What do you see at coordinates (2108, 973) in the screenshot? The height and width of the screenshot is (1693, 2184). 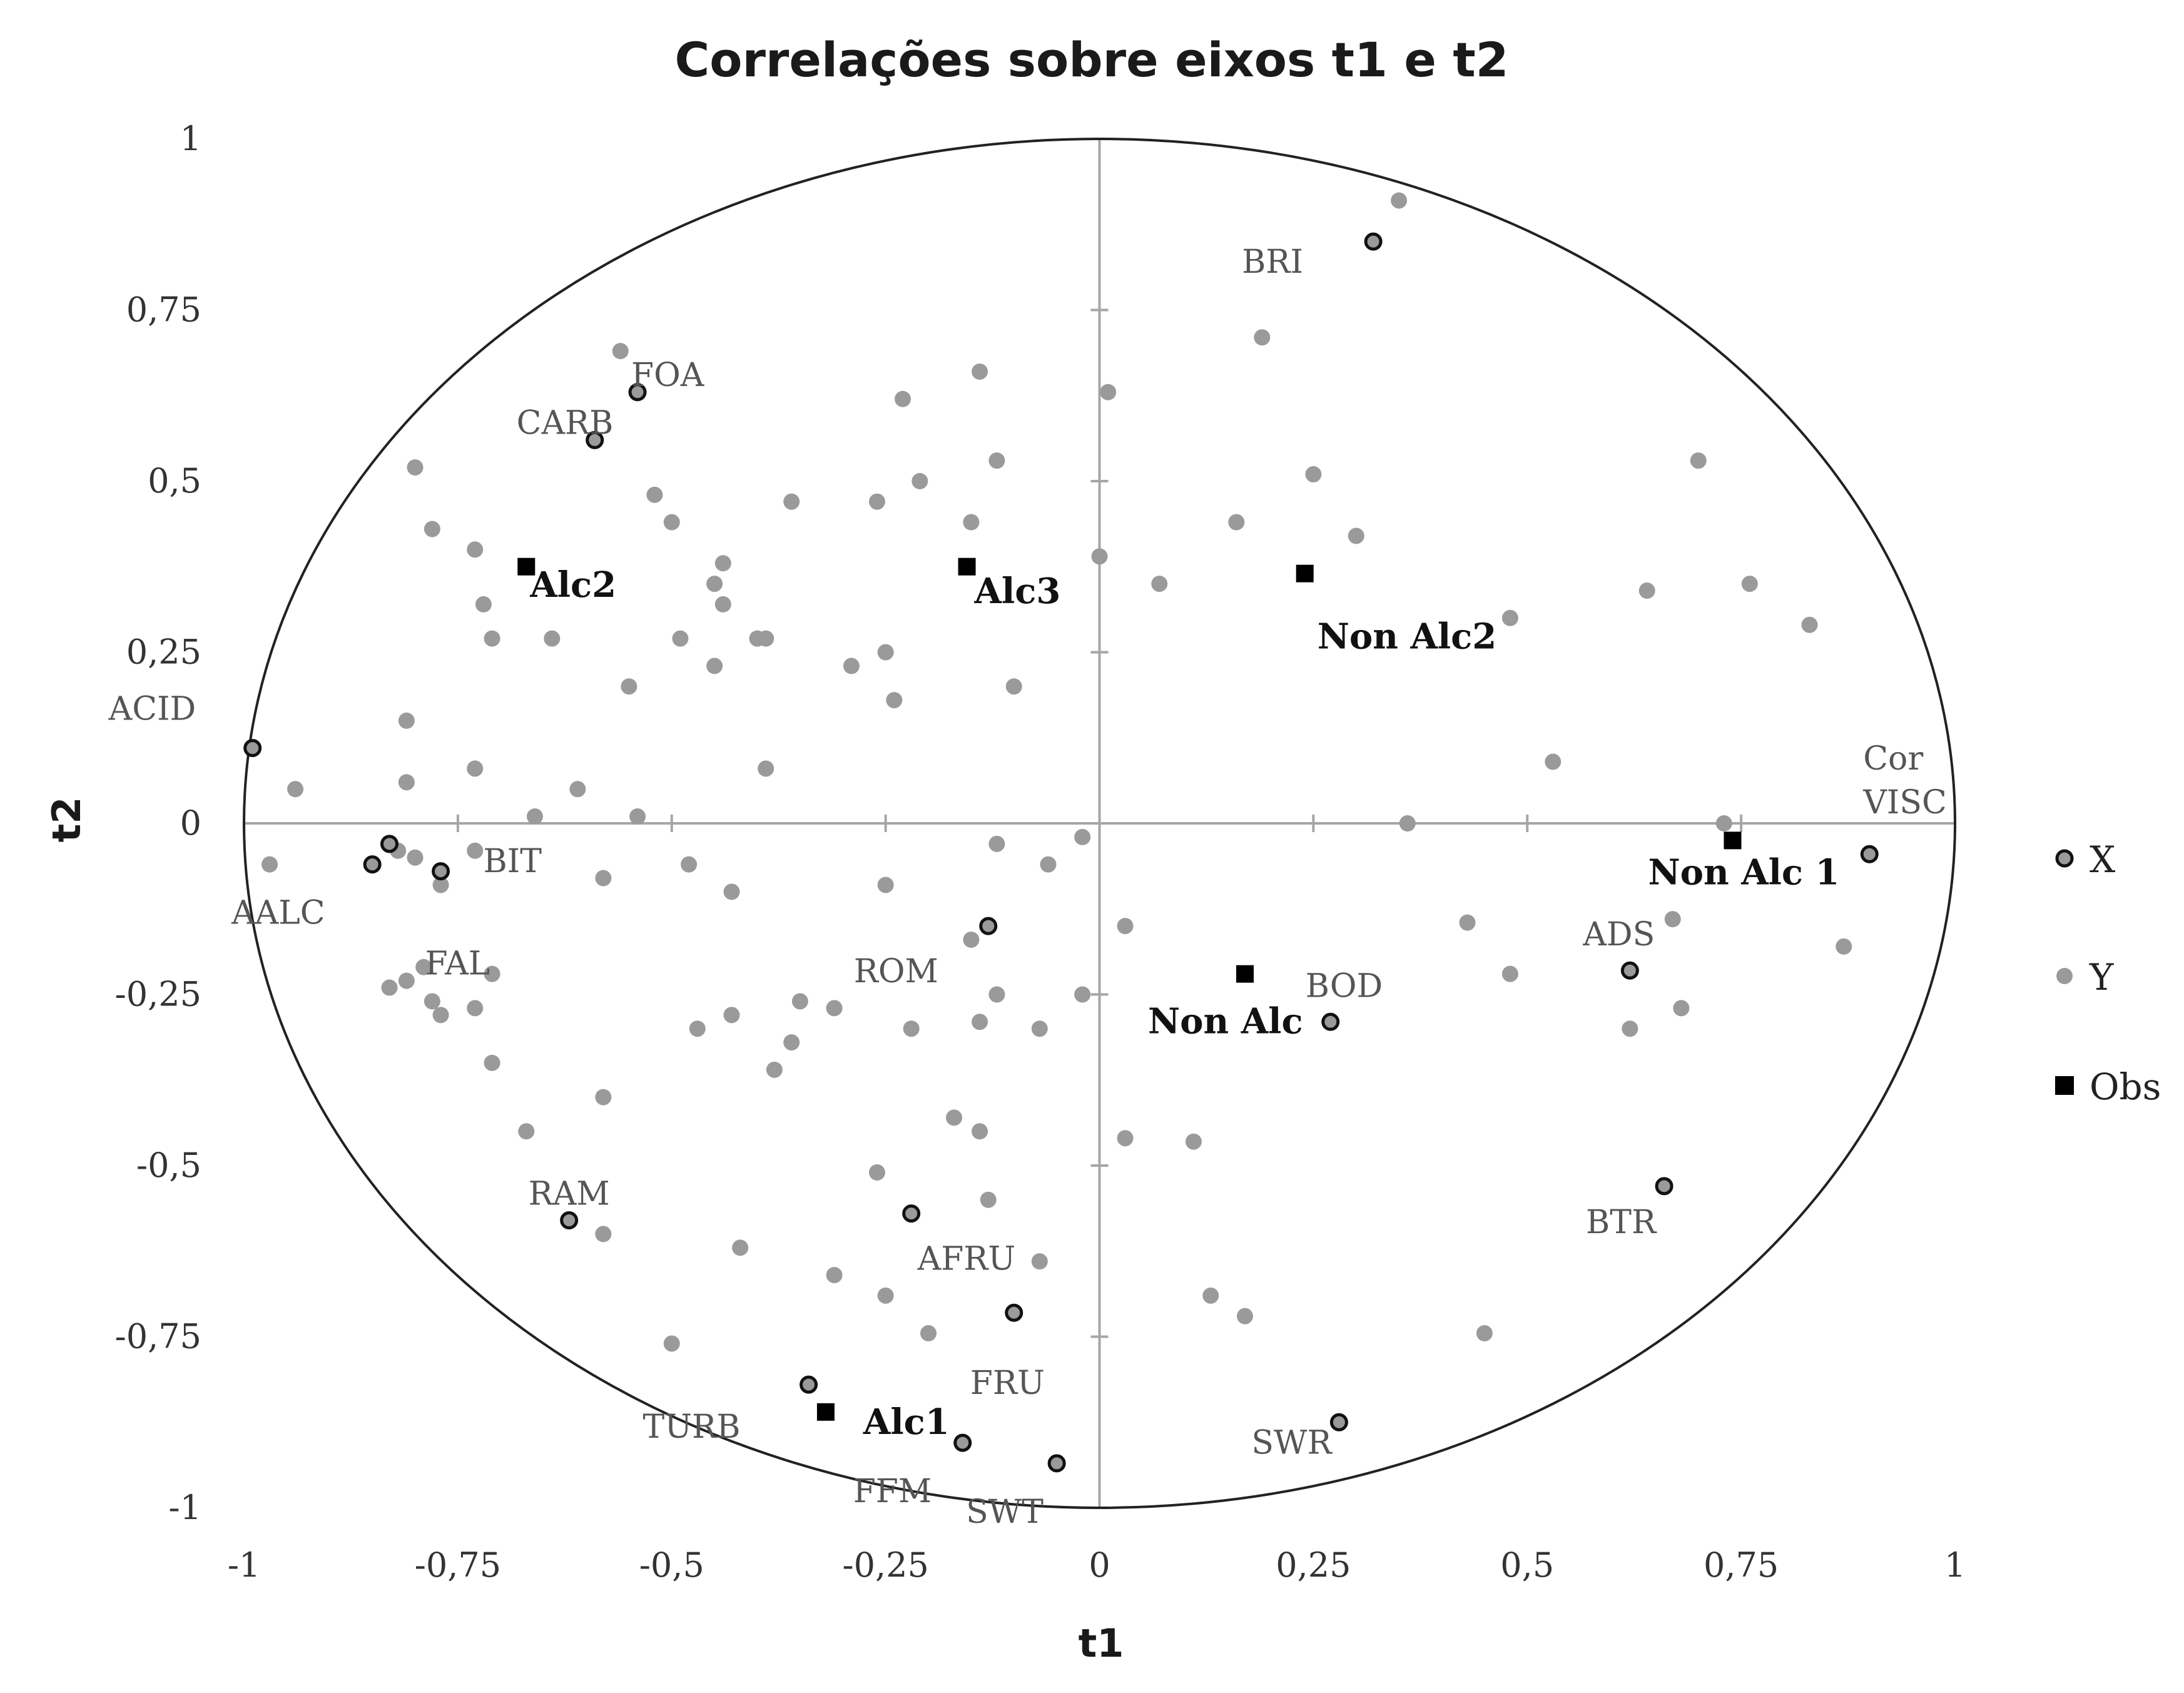 I see `legend: X Y Obs` at bounding box center [2108, 973].